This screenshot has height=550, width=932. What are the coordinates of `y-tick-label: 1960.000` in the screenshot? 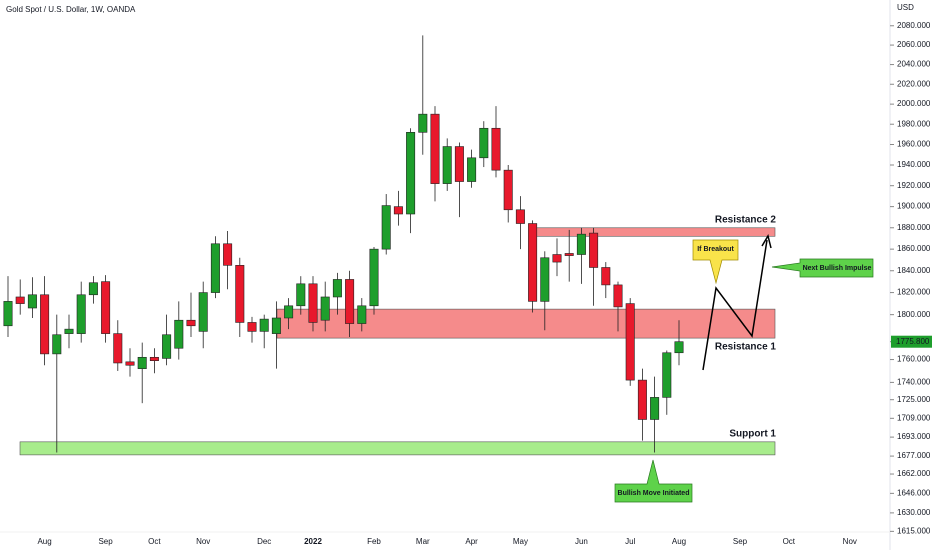 It's located at (914, 144).